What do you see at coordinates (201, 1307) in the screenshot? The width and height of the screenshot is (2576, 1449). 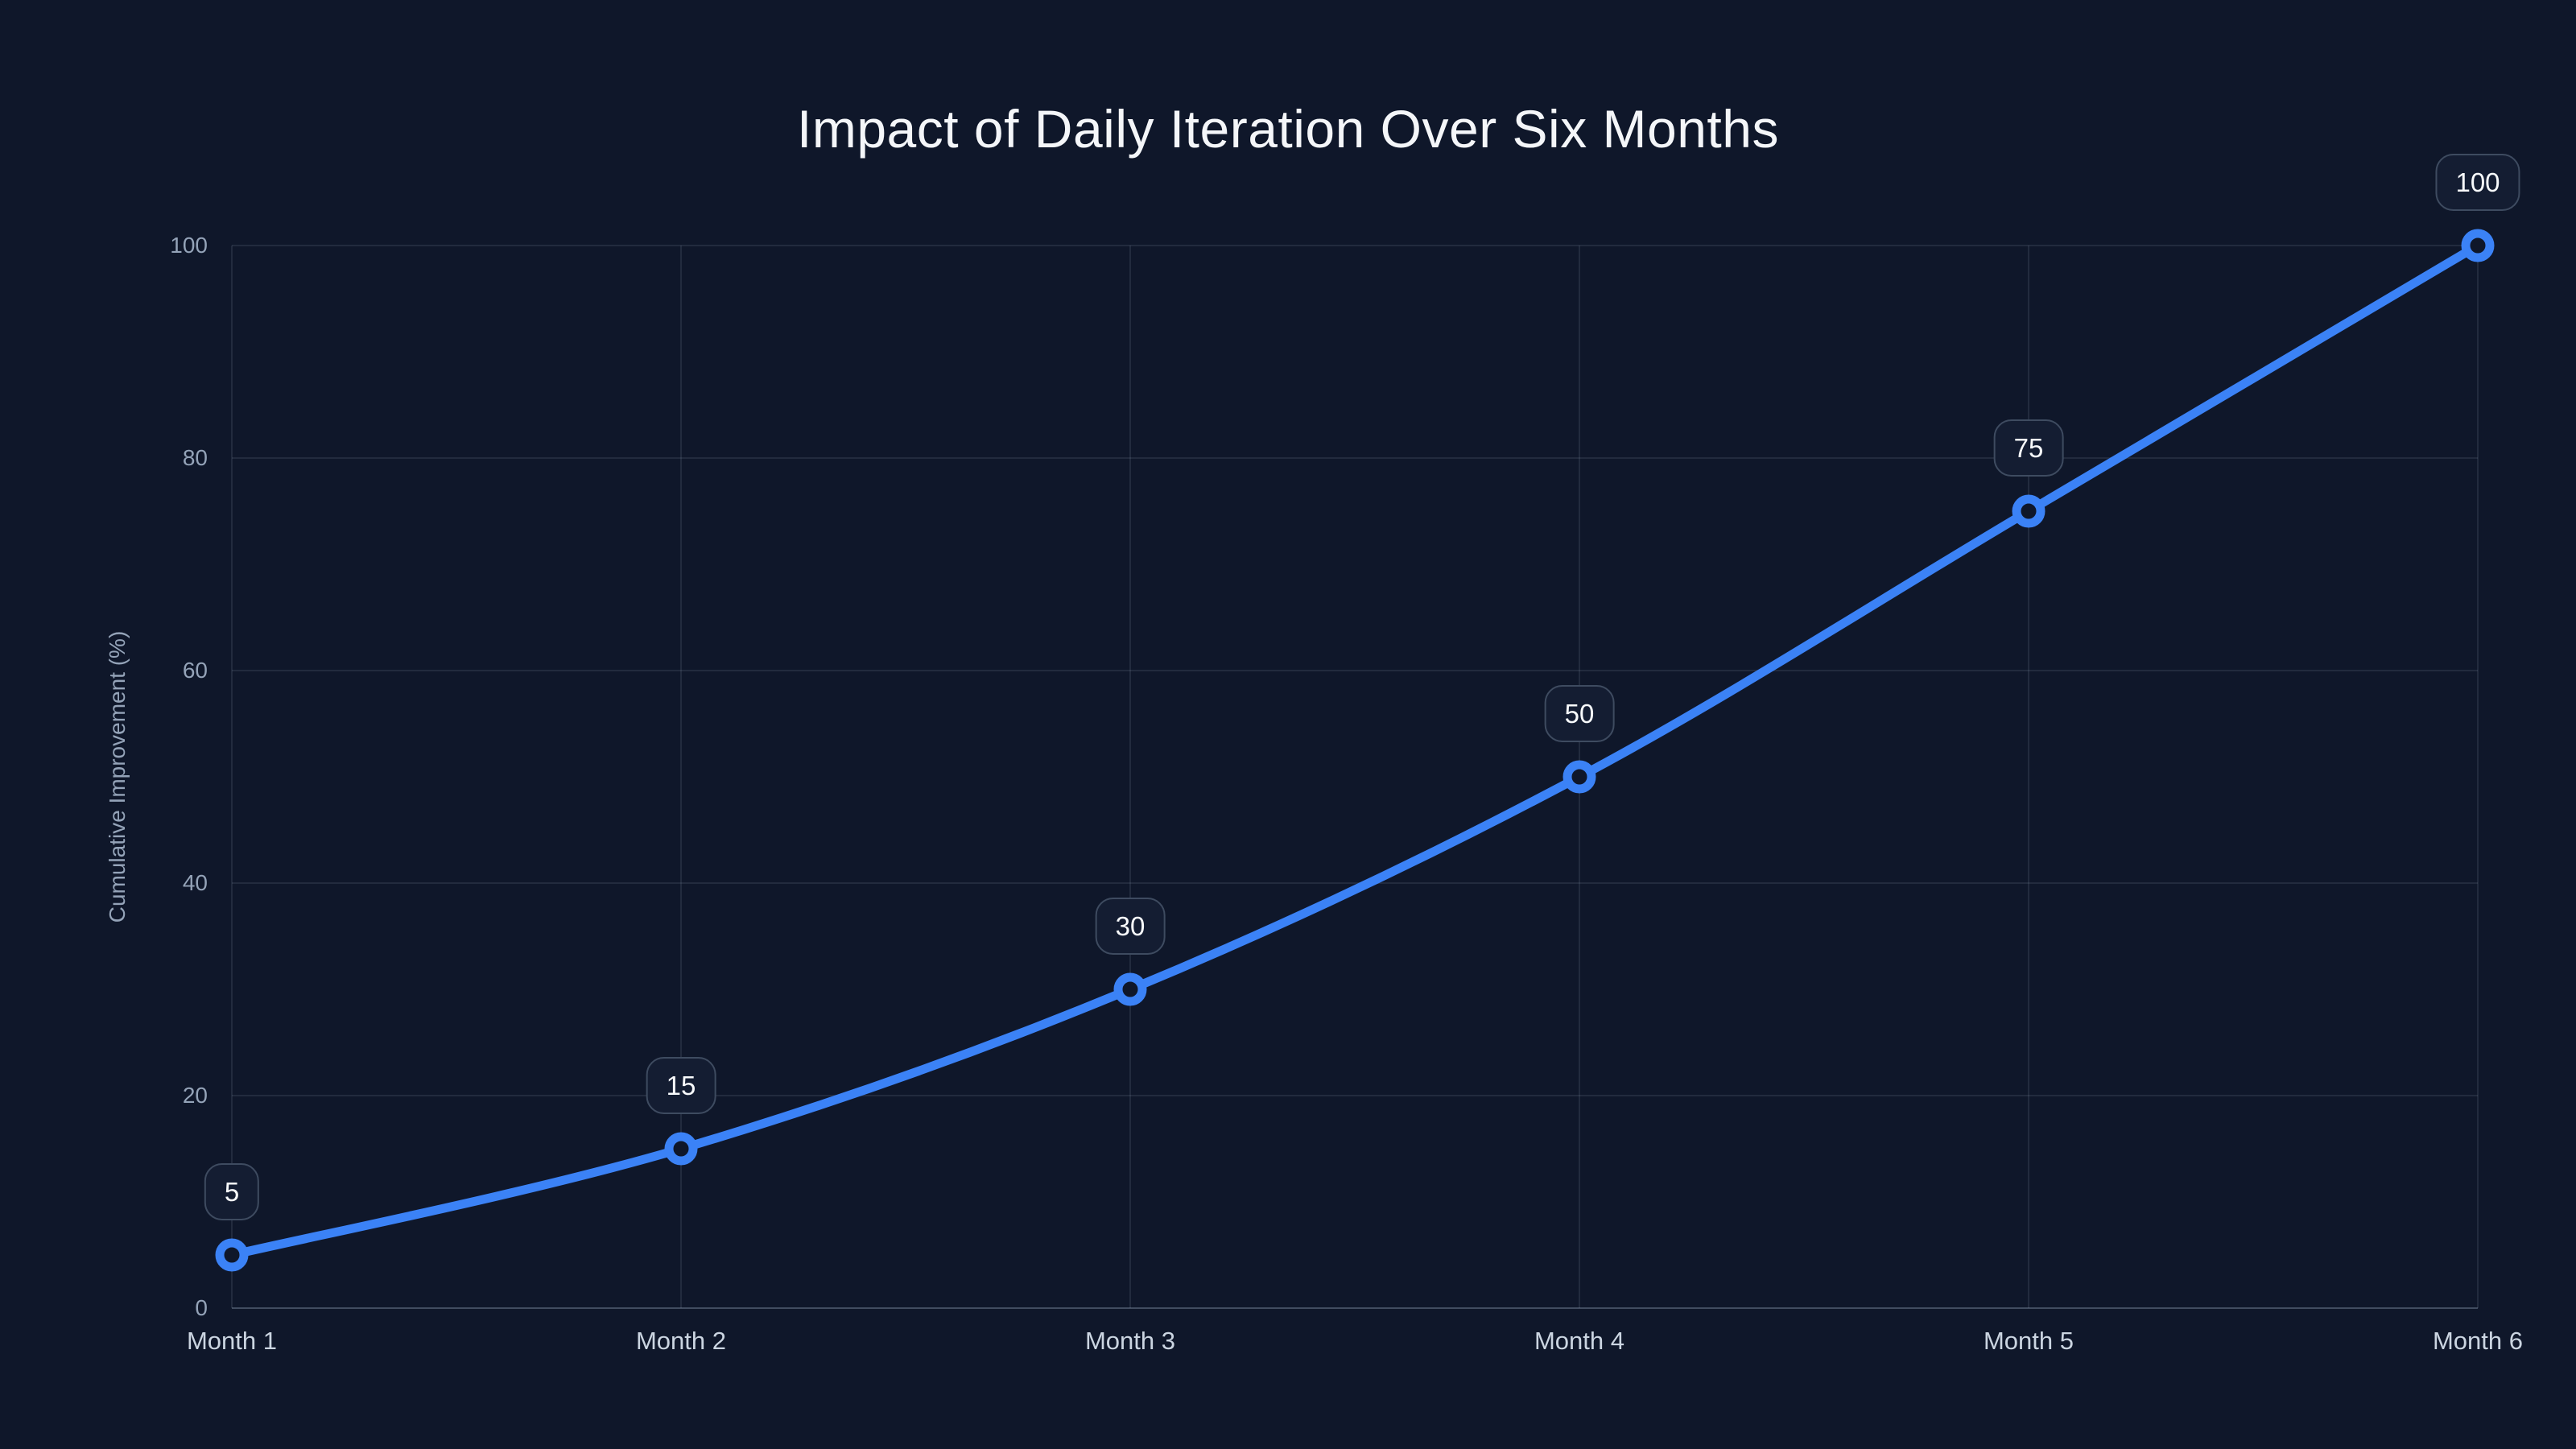 I see `y-tick-label: 0` at bounding box center [201, 1307].